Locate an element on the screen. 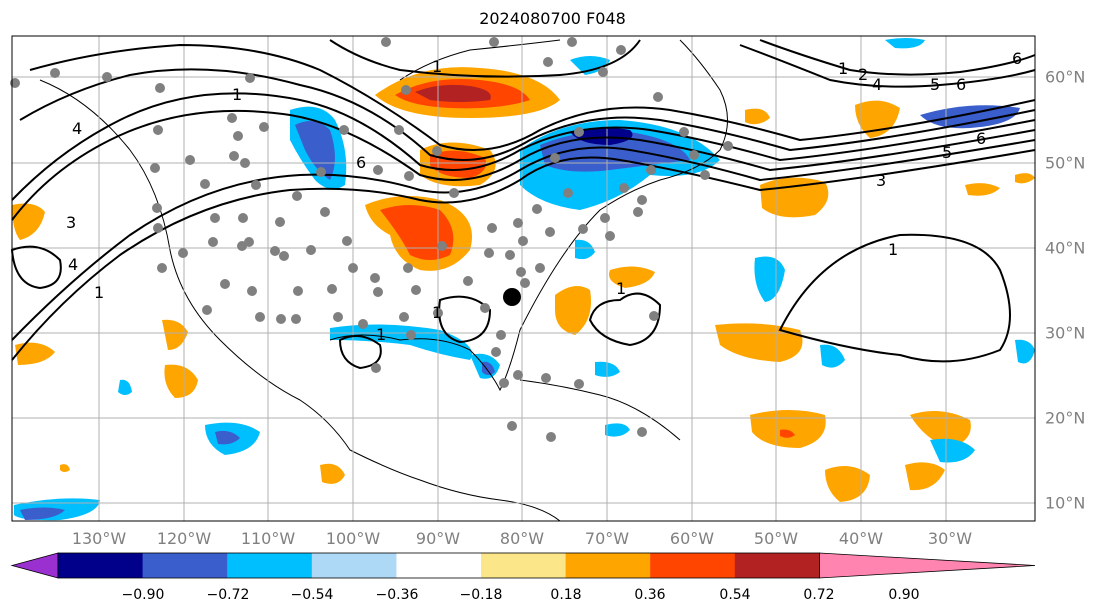 This screenshot has width=1105, height=615. lon-label: 90°W is located at coordinates (438, 538).